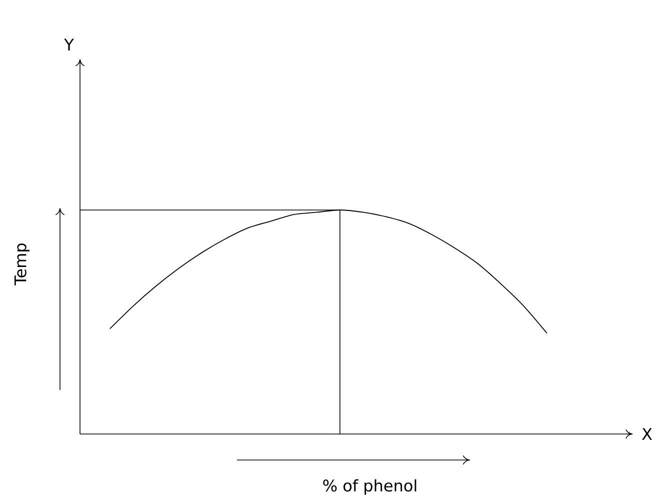  Describe the element at coordinates (69, 44) in the screenshot. I see `text: Y` at that location.